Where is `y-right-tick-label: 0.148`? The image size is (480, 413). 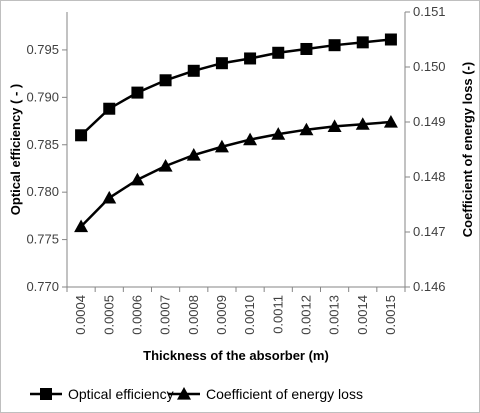 y-right-tick-label: 0.148 is located at coordinates (429, 176).